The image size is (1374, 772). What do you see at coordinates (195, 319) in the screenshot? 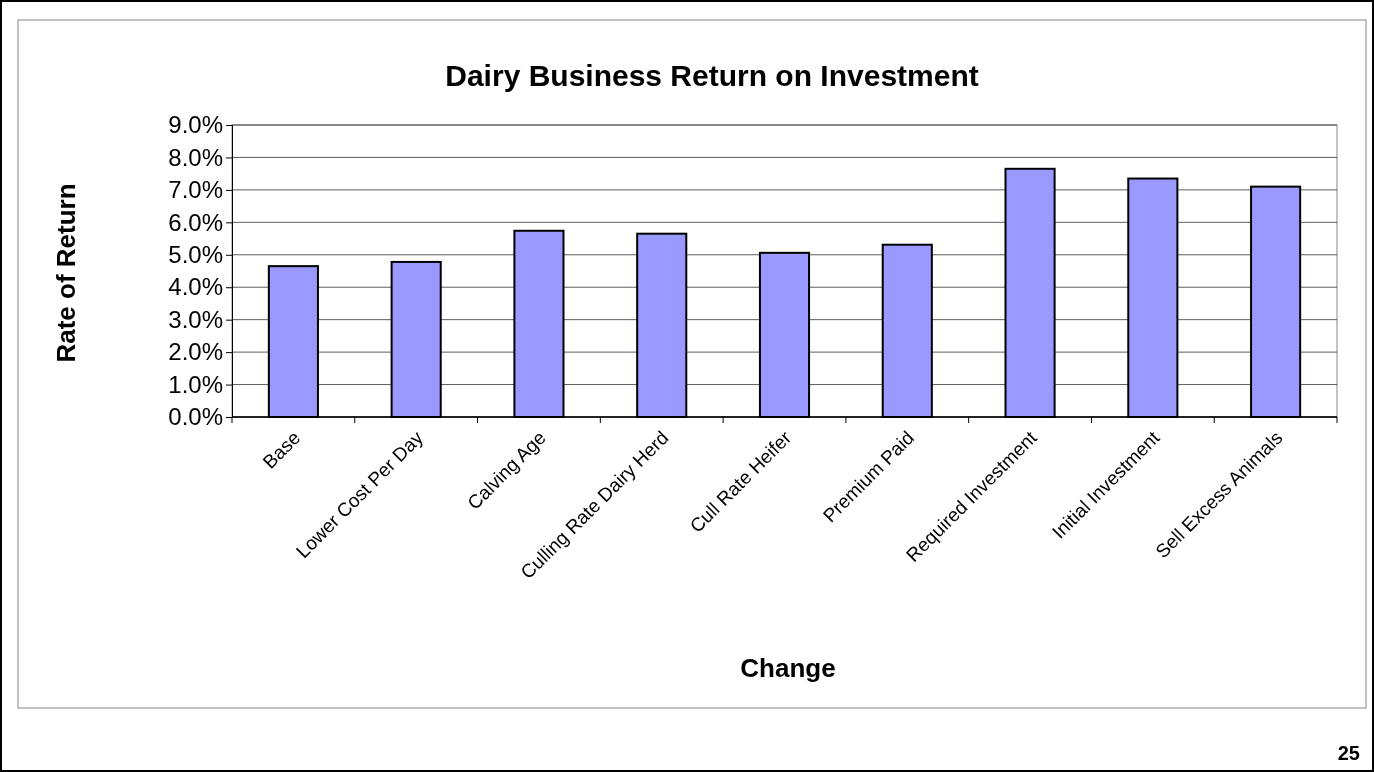
I see `y-tick-label: 3.0%` at bounding box center [195, 319].